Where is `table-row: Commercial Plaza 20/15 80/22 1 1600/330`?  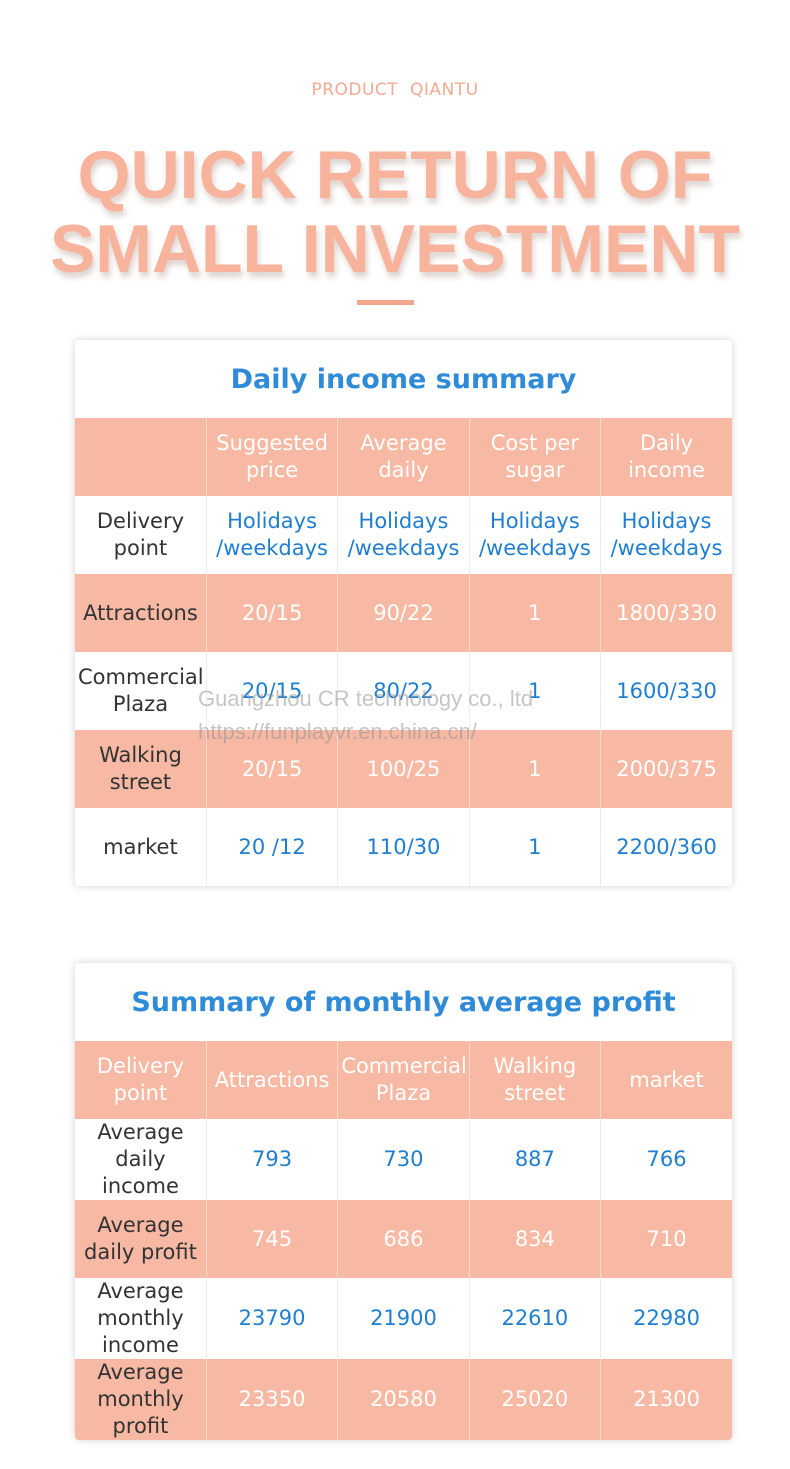 table-row: Commercial Plaza 20/15 80/22 1 1600/330 is located at coordinates (403, 691).